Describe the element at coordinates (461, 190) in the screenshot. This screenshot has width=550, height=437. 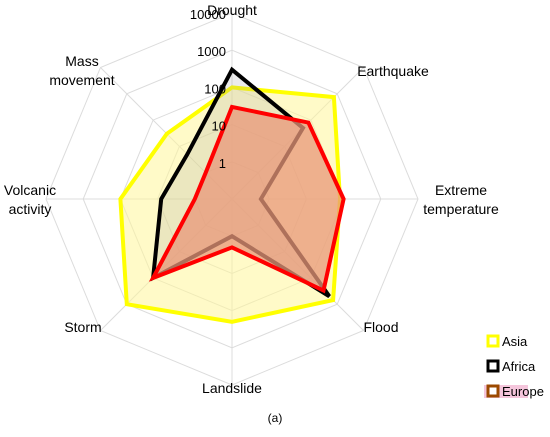
I see `category-label-line: Extreme` at that location.